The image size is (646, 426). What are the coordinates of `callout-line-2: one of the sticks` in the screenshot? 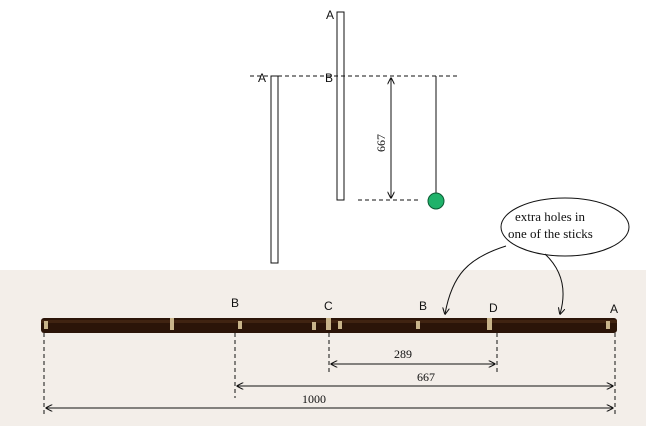 It's located at (550, 233).